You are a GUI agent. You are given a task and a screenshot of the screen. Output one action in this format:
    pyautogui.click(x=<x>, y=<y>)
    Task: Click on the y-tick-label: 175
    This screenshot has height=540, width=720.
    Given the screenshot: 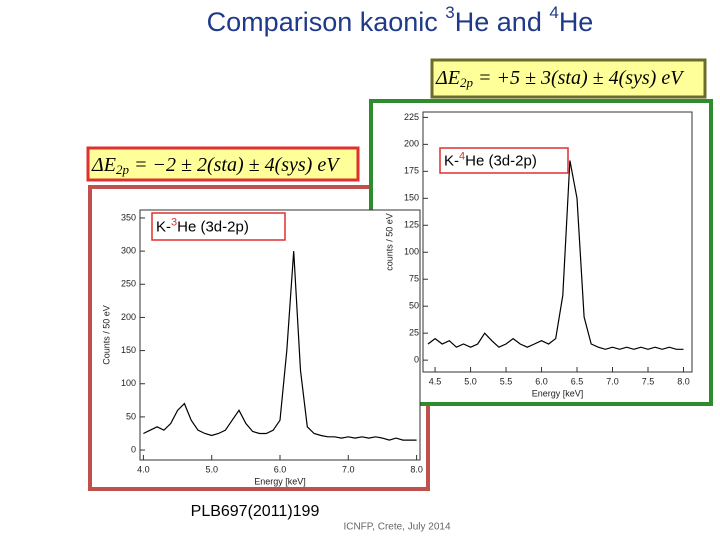 What is the action you would take?
    pyautogui.click(x=411, y=171)
    